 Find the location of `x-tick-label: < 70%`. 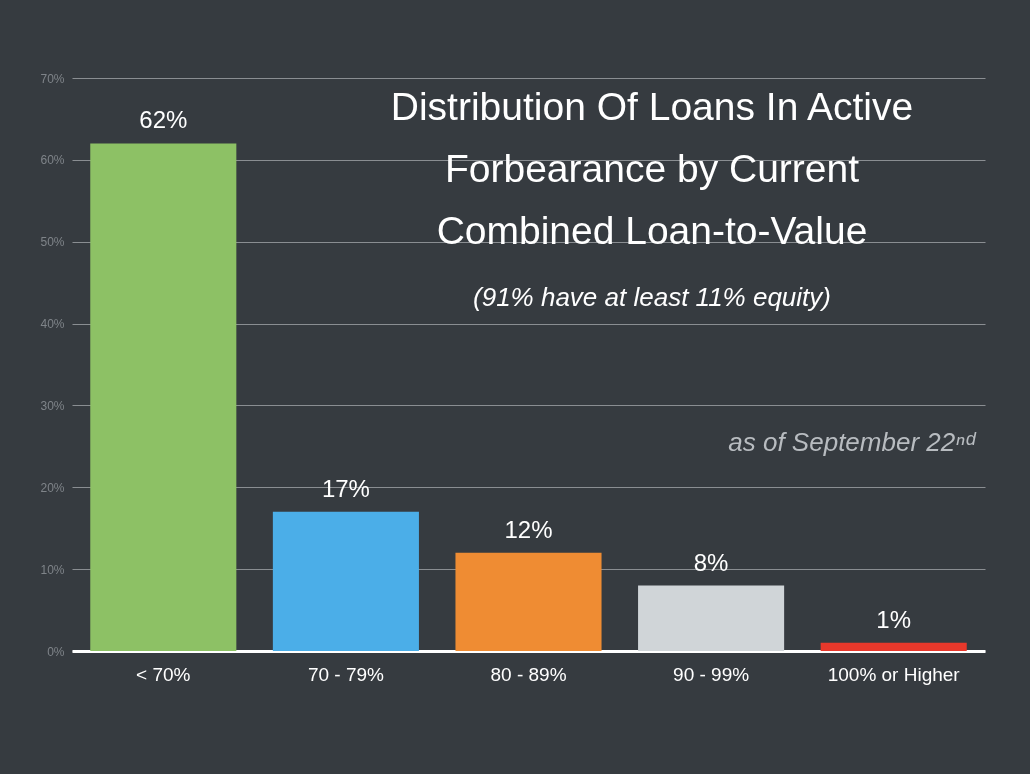

x-tick-label: < 70% is located at coordinates (163, 674).